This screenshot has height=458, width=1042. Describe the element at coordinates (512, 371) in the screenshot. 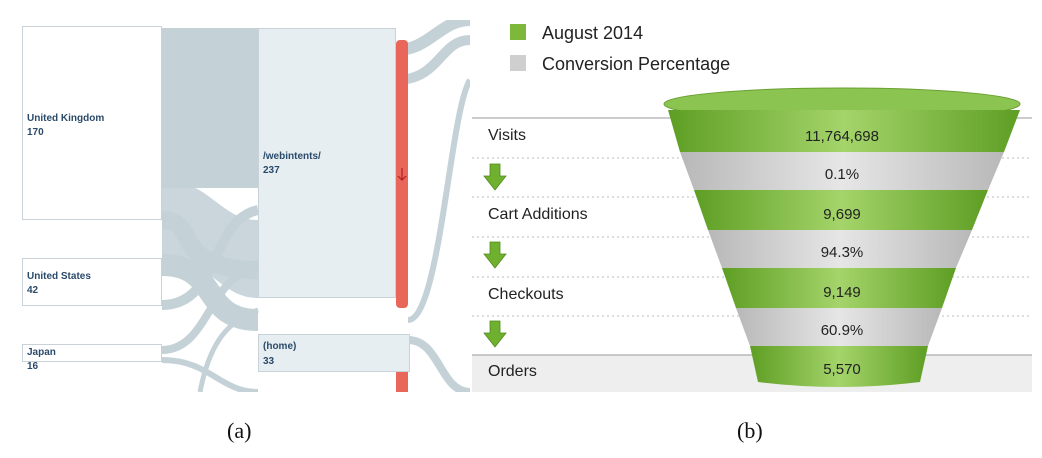

I see `stage-label-orders: Orders` at that location.